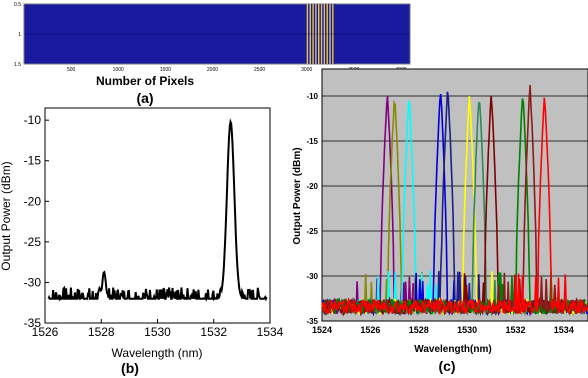 This screenshot has height=378, width=588. I want to click on panel-b-ytick-label: -35, so click(33, 323).